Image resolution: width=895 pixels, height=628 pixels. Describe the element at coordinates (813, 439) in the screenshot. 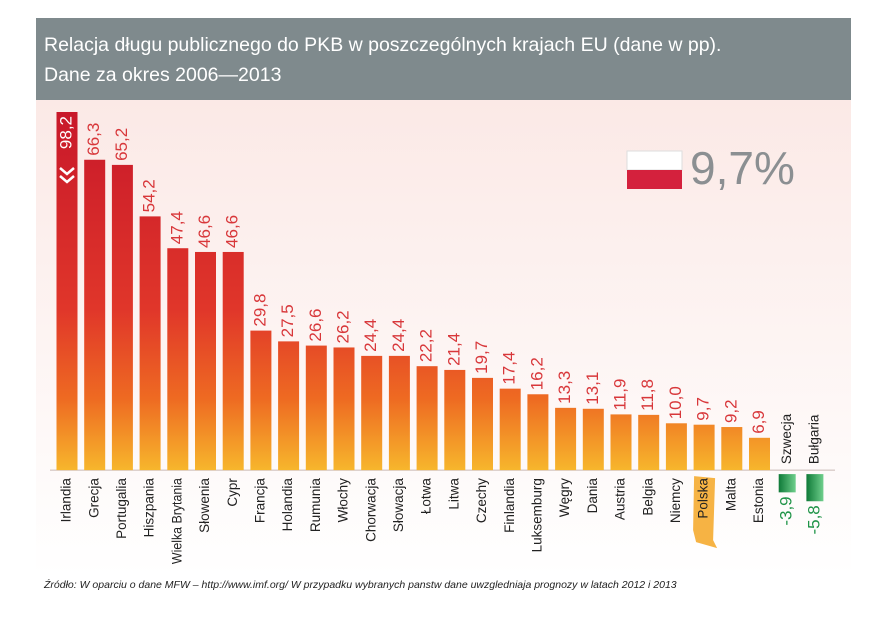

I see `x-tick-label: Bułgaria` at that location.